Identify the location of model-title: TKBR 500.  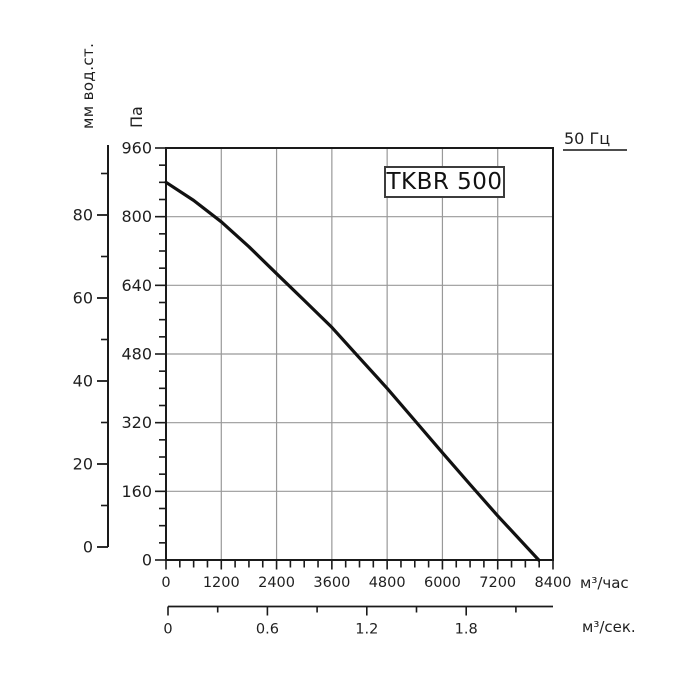
(444, 182).